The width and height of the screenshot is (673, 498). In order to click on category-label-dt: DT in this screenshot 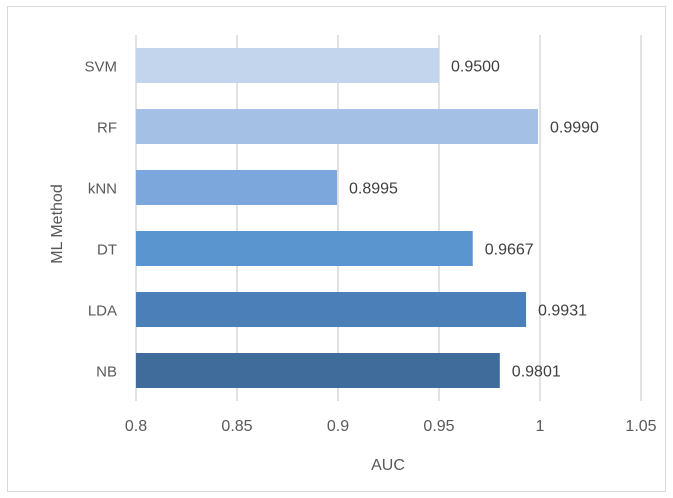, I will do `click(107, 250)`.